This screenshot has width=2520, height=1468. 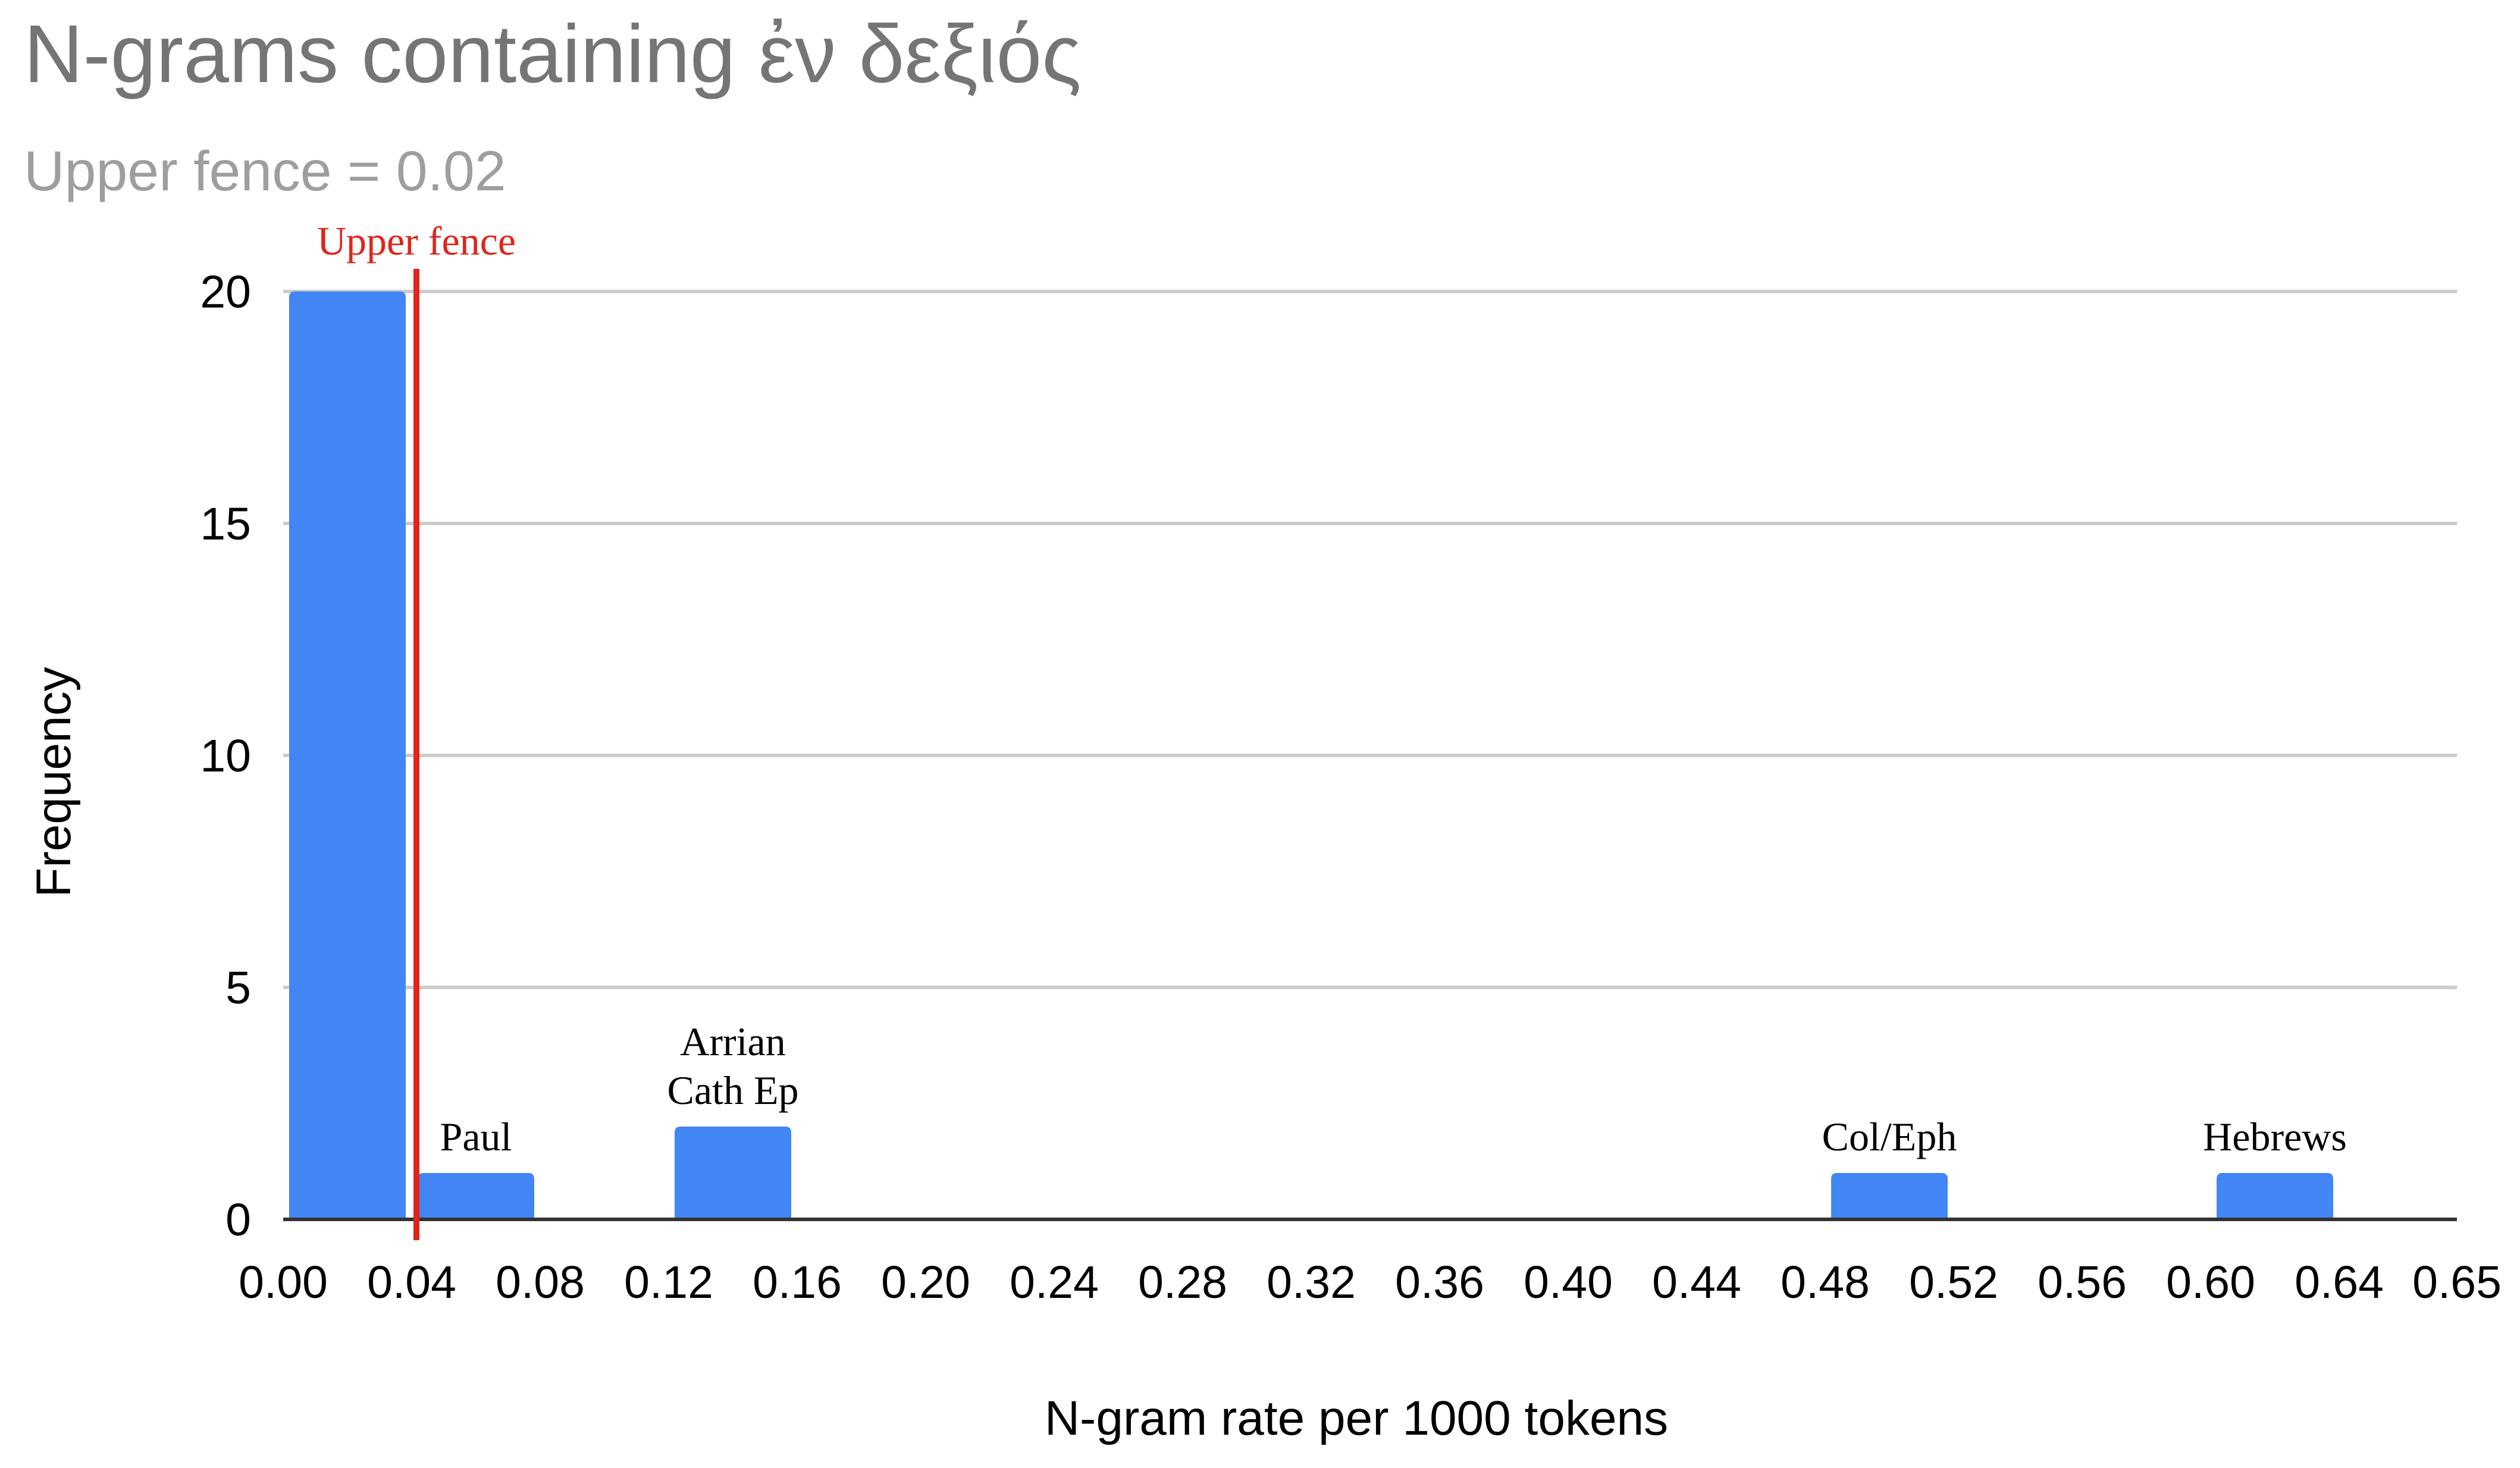 What do you see at coordinates (553, 54) in the screenshot?
I see `chart-title: N-grams containing ἐν δεξιός` at bounding box center [553, 54].